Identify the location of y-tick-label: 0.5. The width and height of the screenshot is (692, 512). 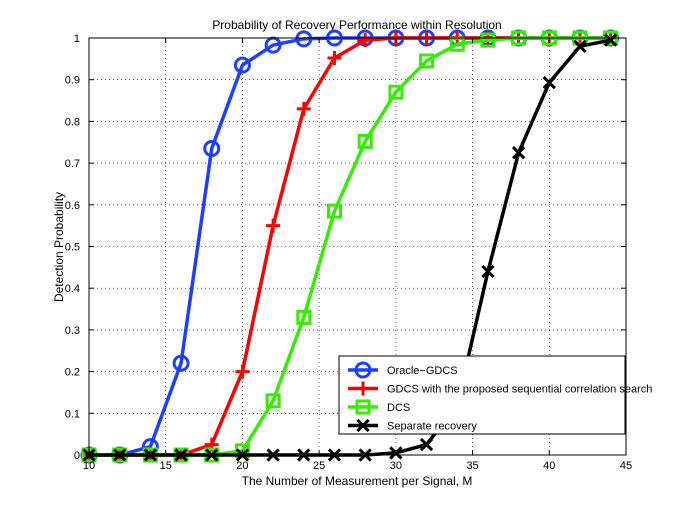
(72, 248).